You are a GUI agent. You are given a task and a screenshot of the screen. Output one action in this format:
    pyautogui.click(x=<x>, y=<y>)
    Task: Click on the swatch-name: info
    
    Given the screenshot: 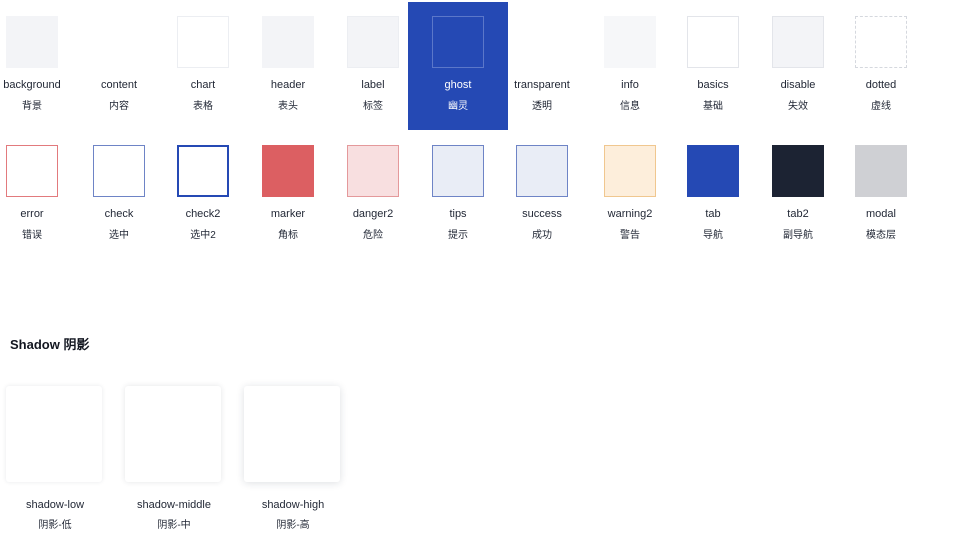 What is the action you would take?
    pyautogui.click(x=630, y=85)
    